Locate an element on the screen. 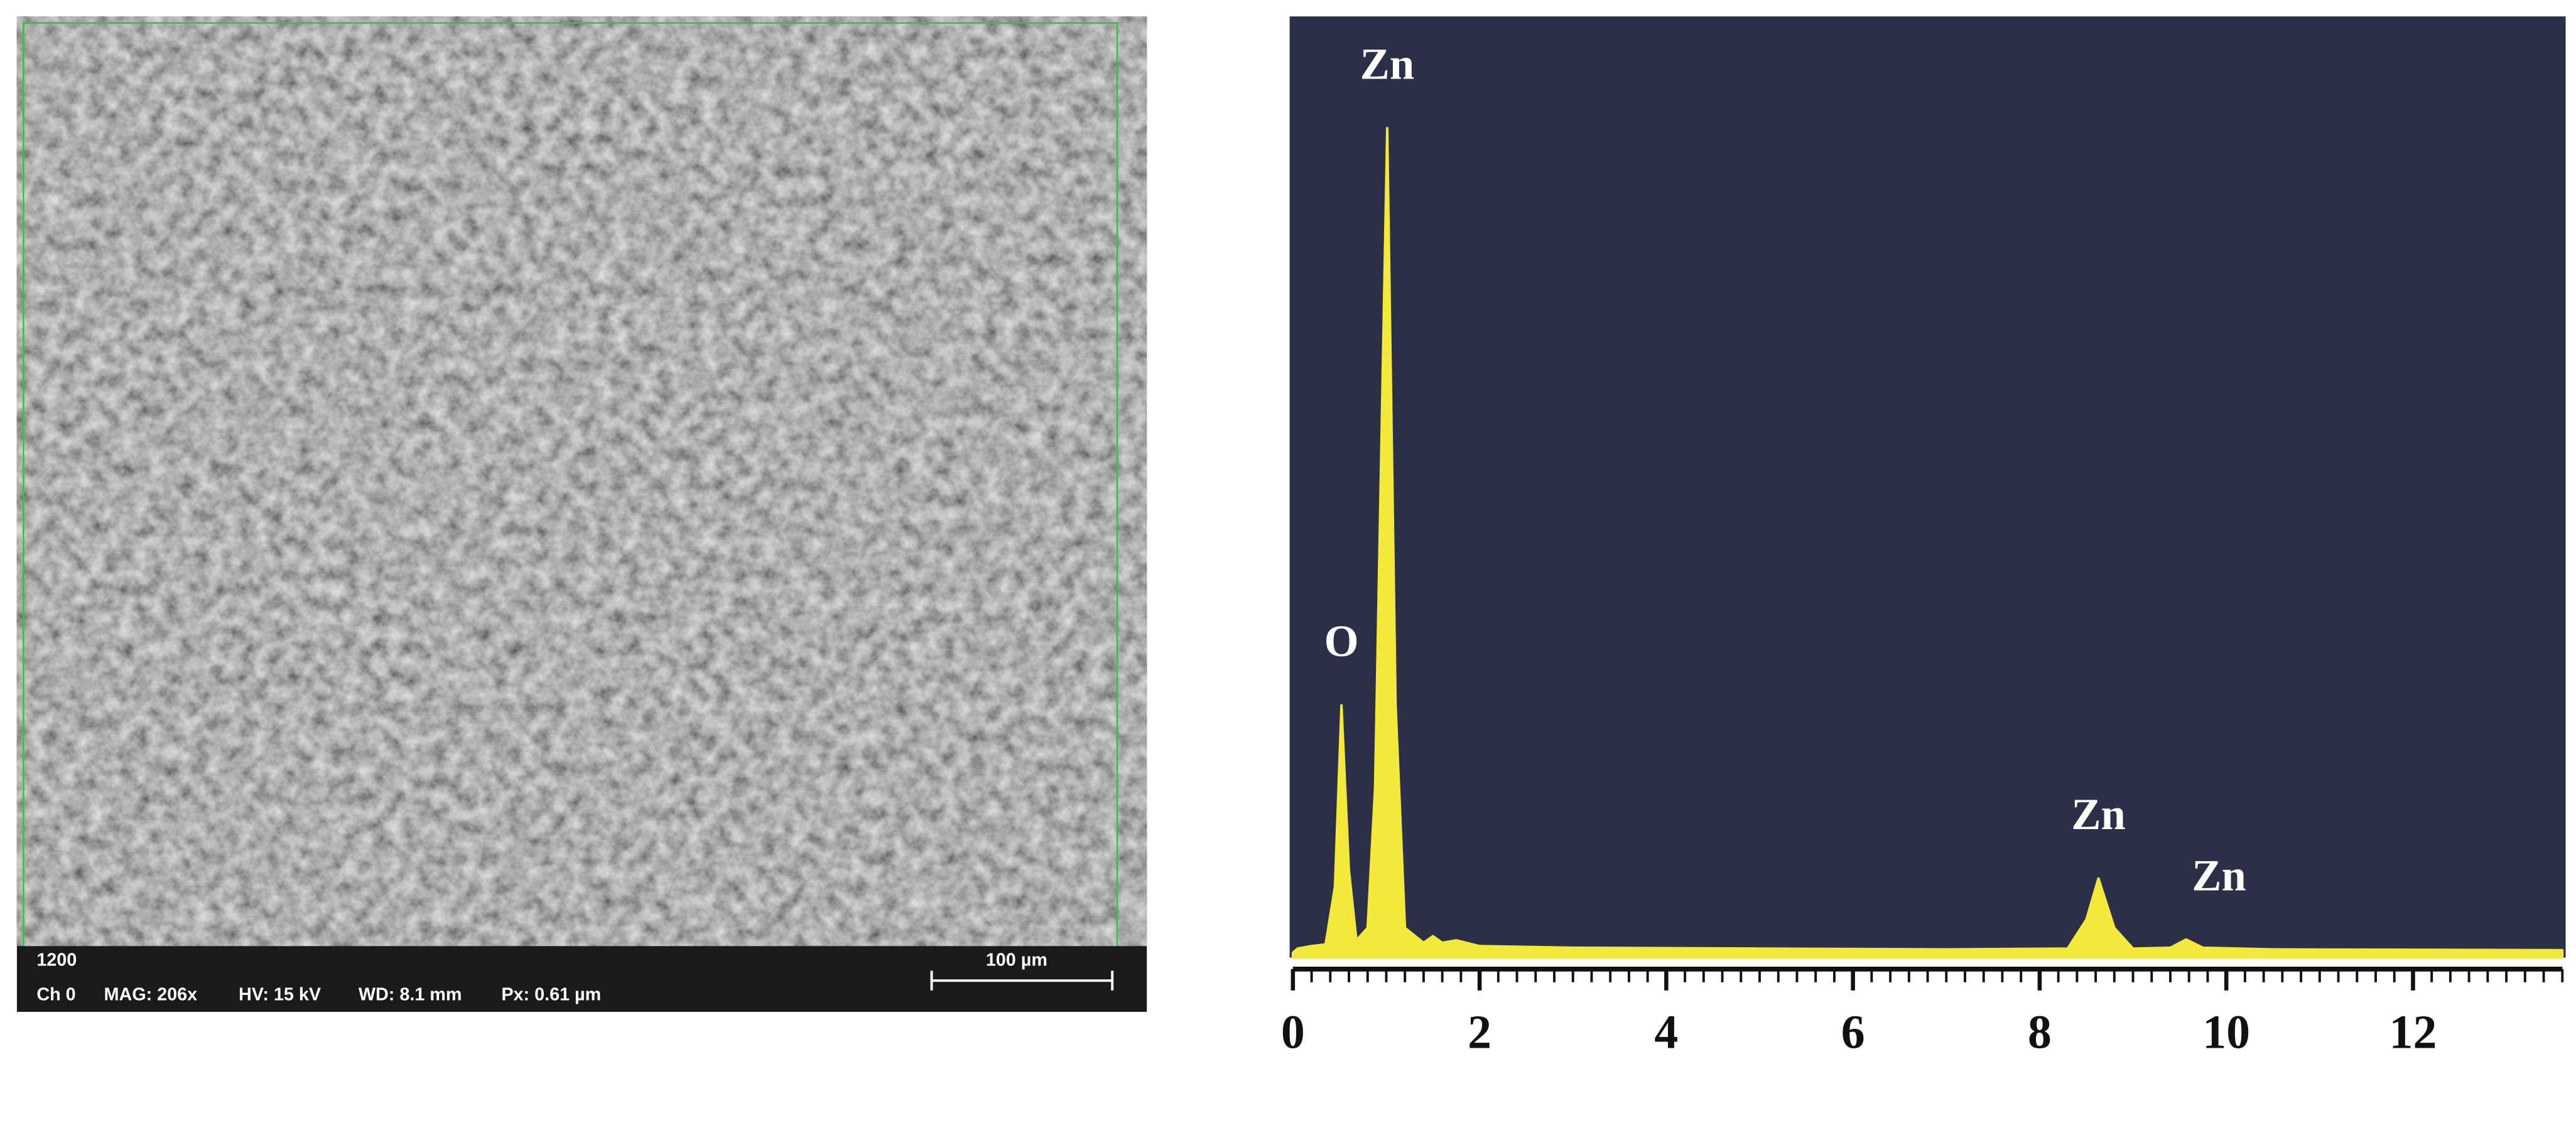 Image resolution: width=2576 pixels, height=1135 pixels. sem-scale-label: 100 µm is located at coordinates (1016, 960).